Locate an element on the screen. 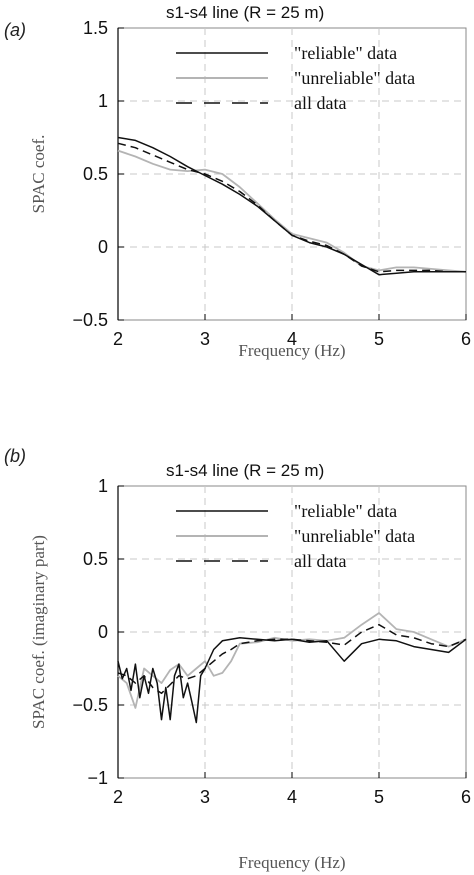 The width and height of the screenshot is (474, 875). panel-a-series-3-line is located at coordinates (291, 207).